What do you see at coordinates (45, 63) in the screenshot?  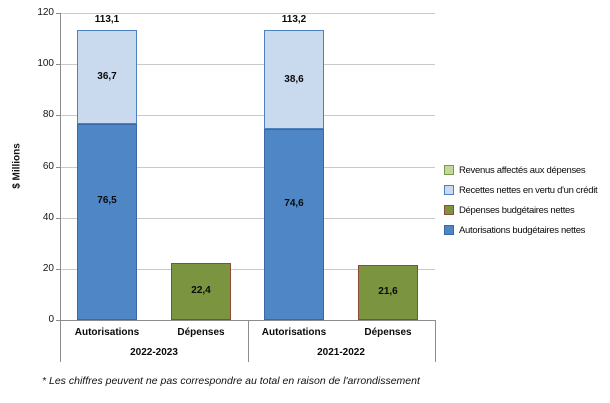 I see `y-tick-label: 100` at bounding box center [45, 63].